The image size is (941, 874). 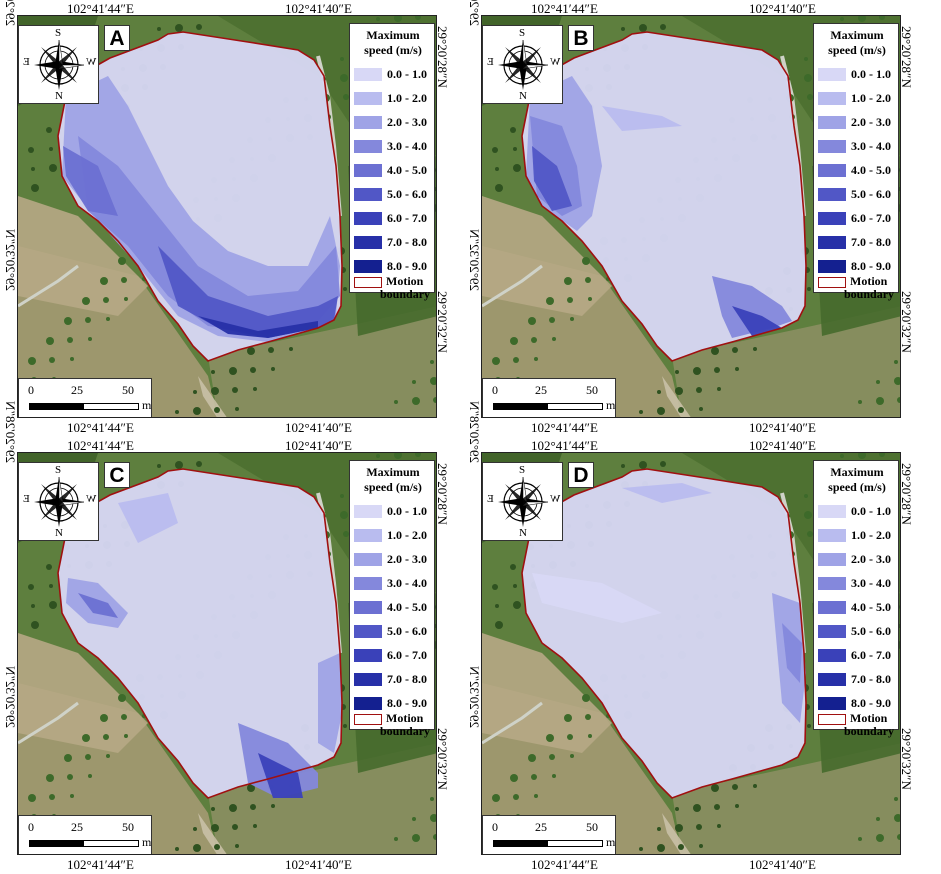 I want to click on compass-rose-icon, so click(x=59, y=501).